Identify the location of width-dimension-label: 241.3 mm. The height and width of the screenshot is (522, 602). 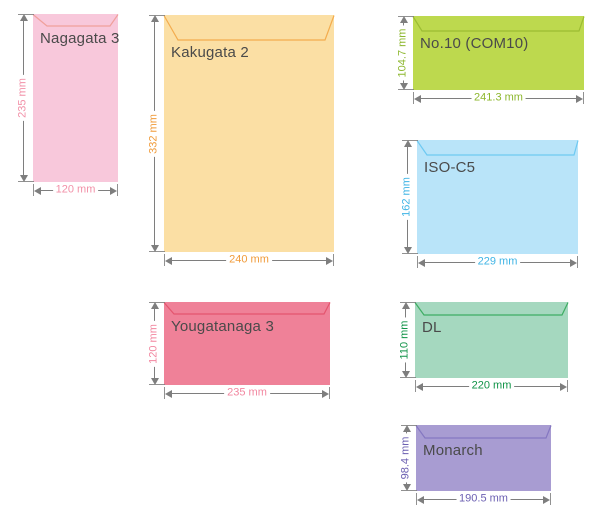
(498, 98).